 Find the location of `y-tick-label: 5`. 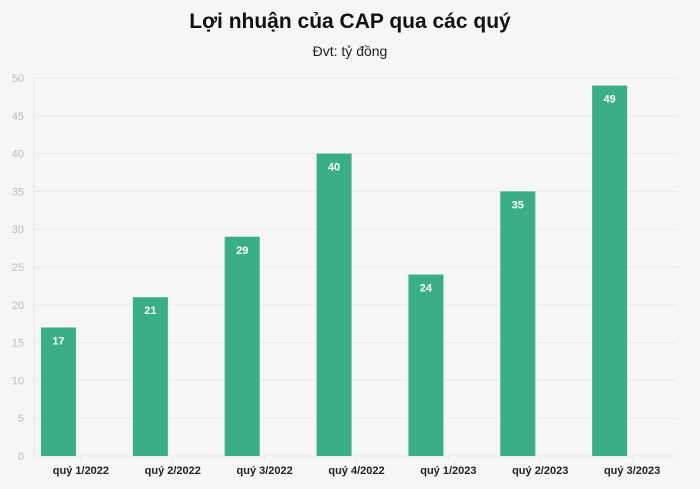

y-tick-label: 5 is located at coordinates (21, 419).